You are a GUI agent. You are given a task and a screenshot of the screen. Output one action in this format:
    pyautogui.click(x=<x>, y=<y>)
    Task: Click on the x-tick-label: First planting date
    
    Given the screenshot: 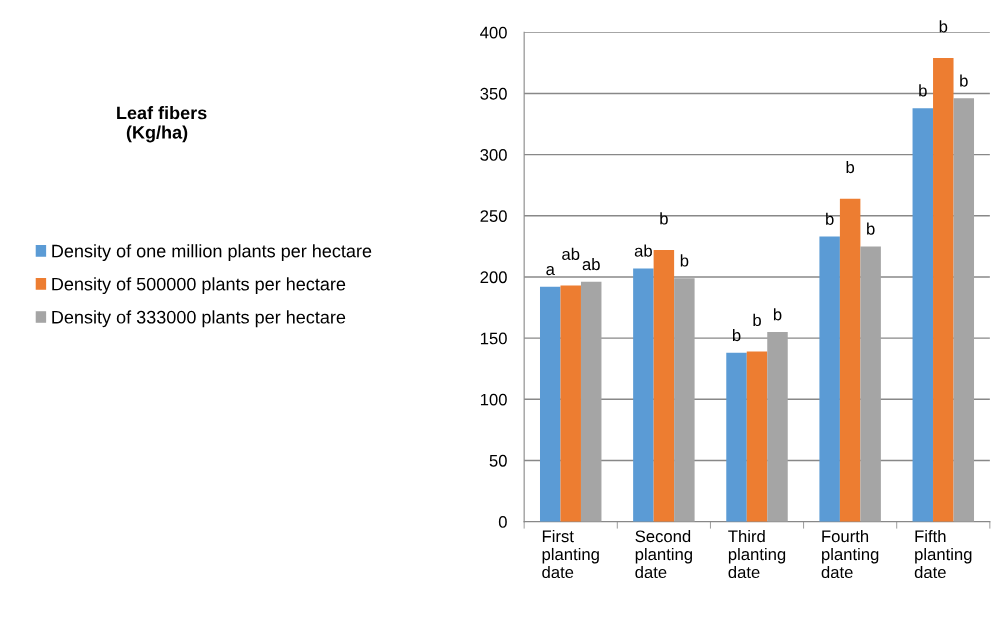 What is the action you would take?
    pyautogui.click(x=570, y=554)
    